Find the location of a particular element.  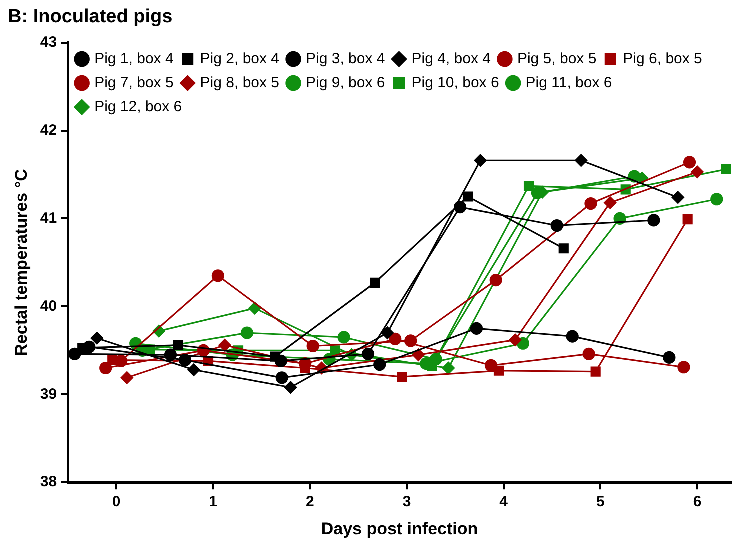

chart-title: B: Inoculated pigs is located at coordinates (90, 17).